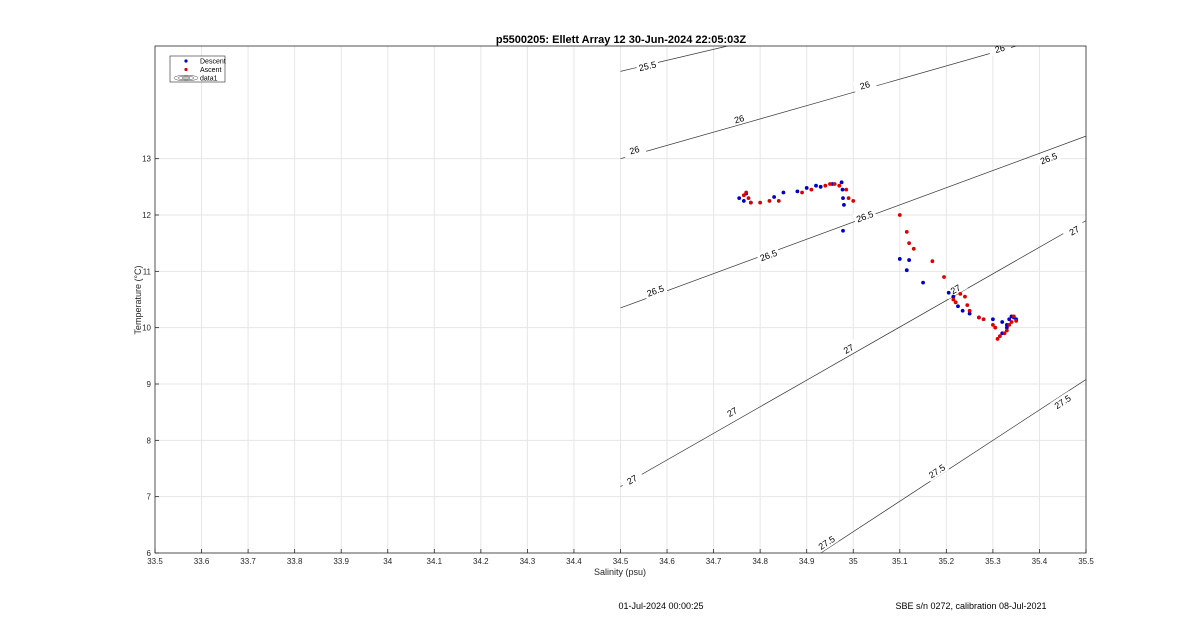 This screenshot has height=622, width=1200. Describe the element at coordinates (146, 328) in the screenshot. I see `y-tick-label: 10` at that location.